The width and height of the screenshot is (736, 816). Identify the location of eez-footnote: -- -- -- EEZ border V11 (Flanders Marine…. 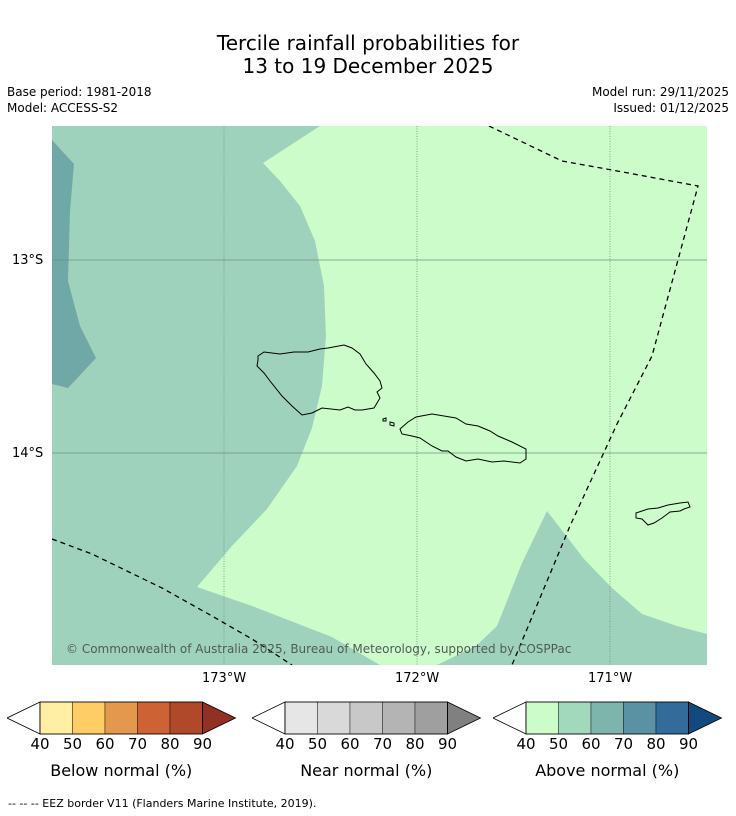
(162, 803).